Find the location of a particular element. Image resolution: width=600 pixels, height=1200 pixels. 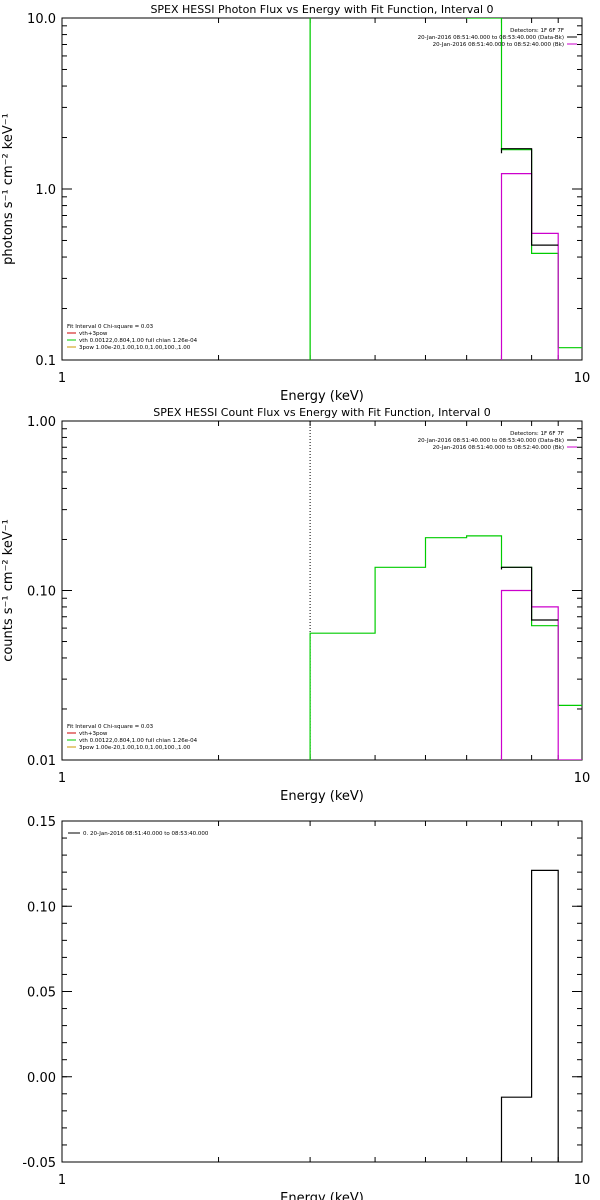

y-tick-label: 0.01 is located at coordinates (41, 761).